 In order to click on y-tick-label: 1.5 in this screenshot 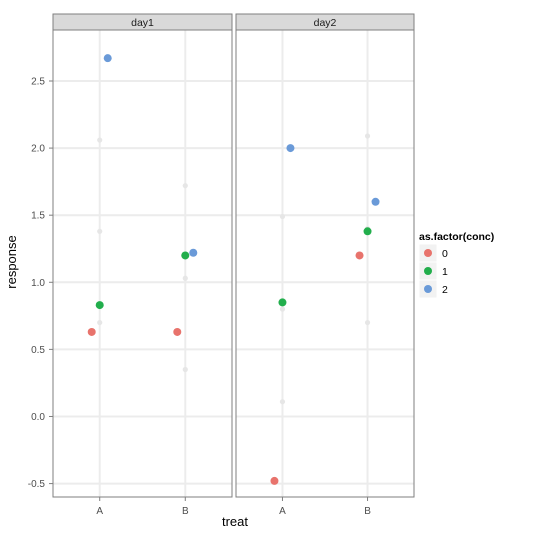, I will do `click(38, 216)`.